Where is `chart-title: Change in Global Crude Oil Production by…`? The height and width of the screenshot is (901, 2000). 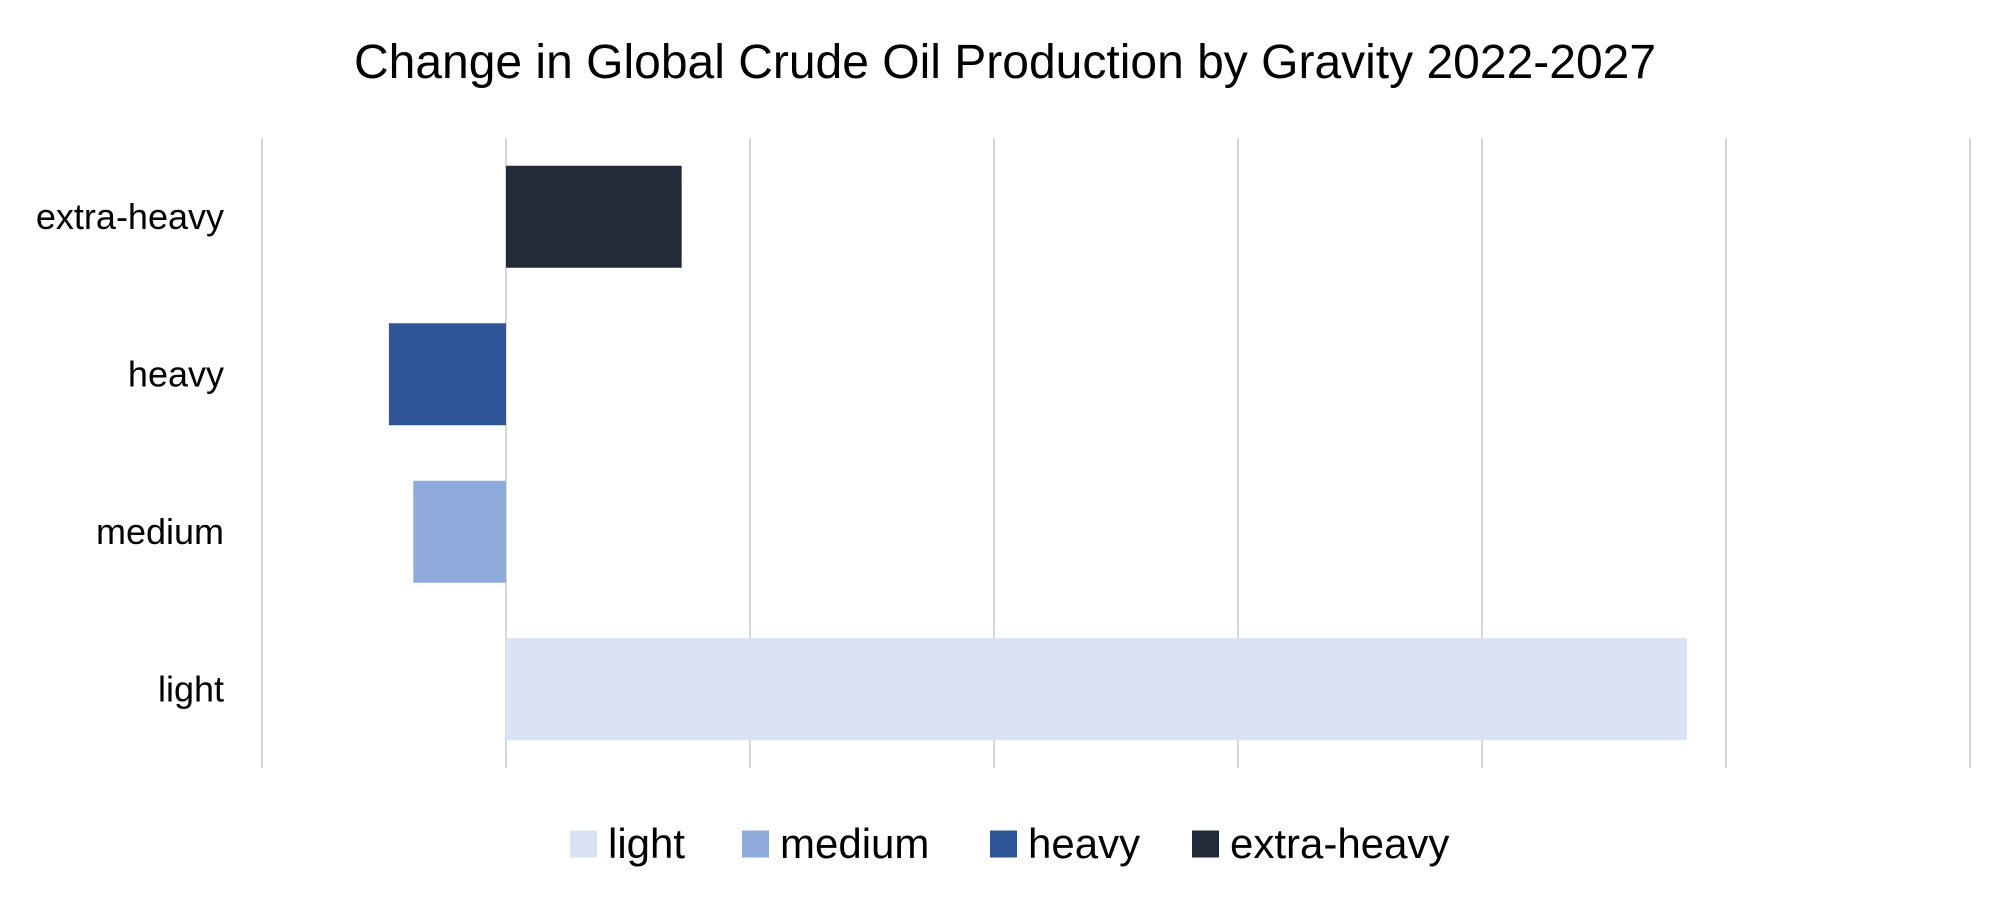 chart-title: Change in Global Crude Oil Production by… is located at coordinates (1005, 62).